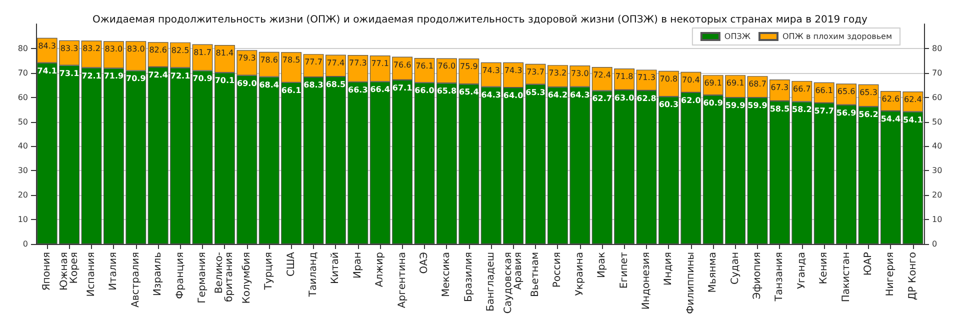 The width and height of the screenshot is (960, 325). What do you see at coordinates (846, 277) in the screenshot?
I see `x-tick-label: Пакистан` at bounding box center [846, 277].